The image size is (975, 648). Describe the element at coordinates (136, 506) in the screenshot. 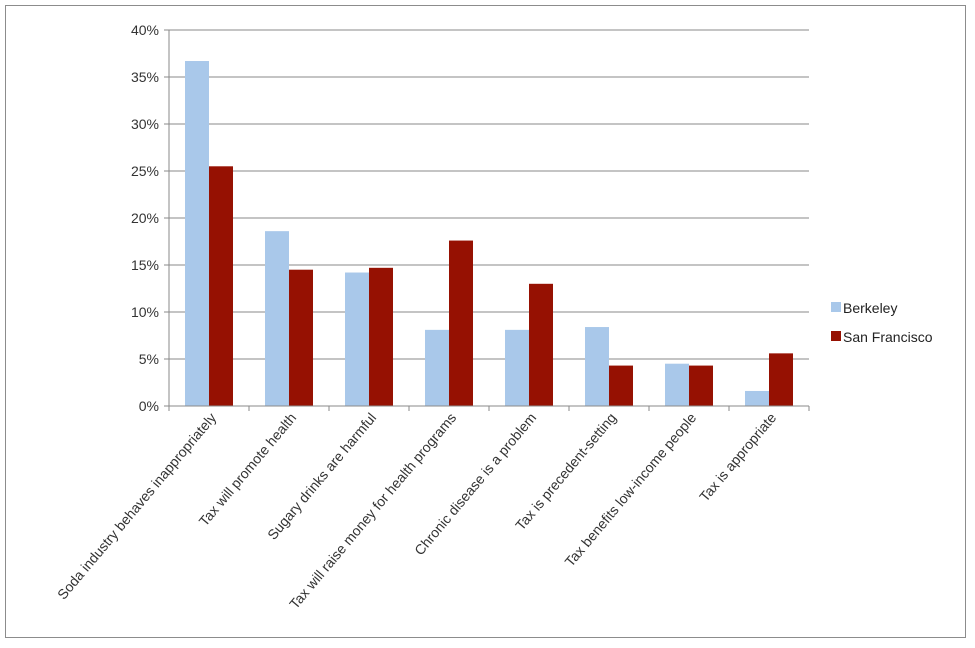

I see `category-label: Soda industry behaves inappropriately` at that location.